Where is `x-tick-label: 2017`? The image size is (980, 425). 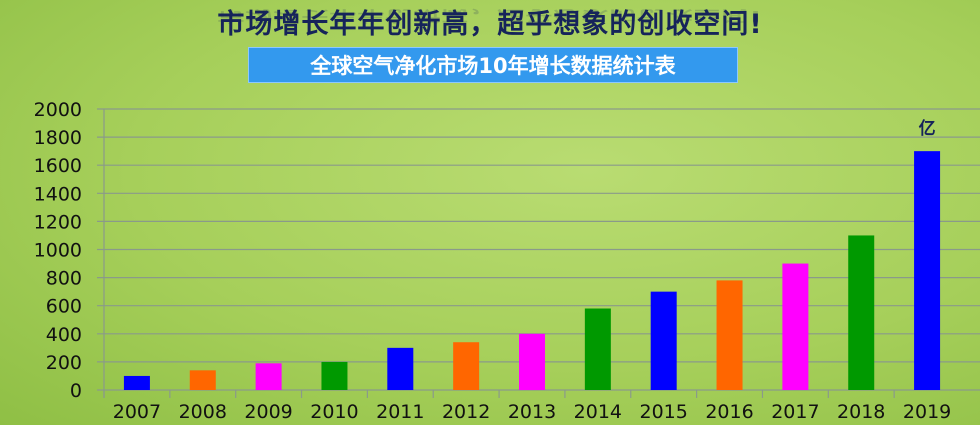
x-tick-label: 2017 is located at coordinates (795, 412).